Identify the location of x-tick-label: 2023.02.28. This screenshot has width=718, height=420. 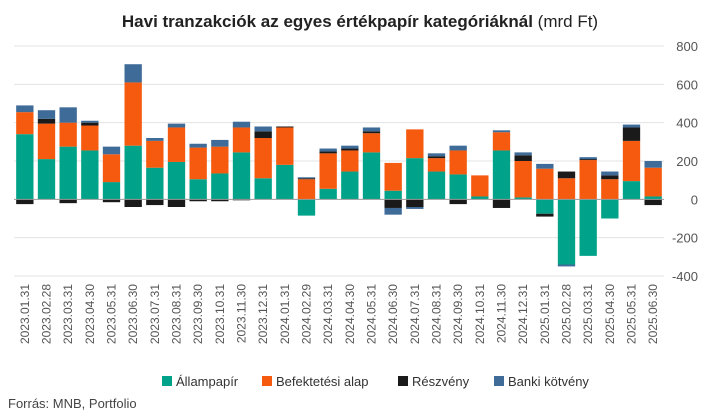
(47, 314).